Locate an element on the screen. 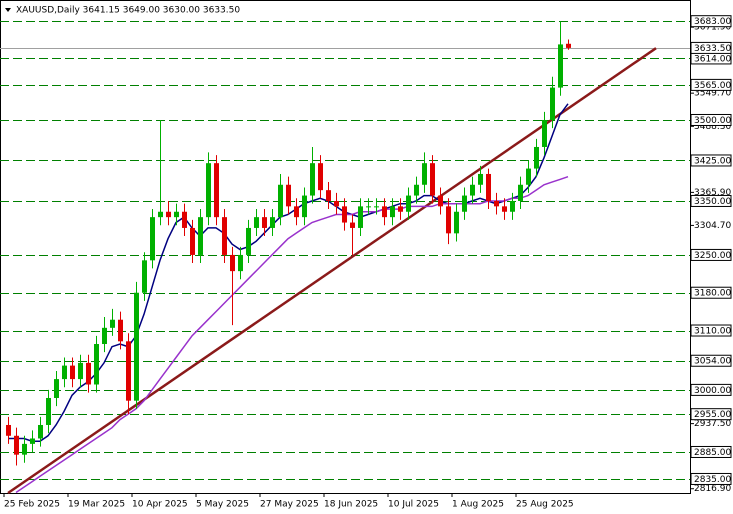 This screenshot has height=514, width=733. level-label: 3500.00 is located at coordinates (712, 121).